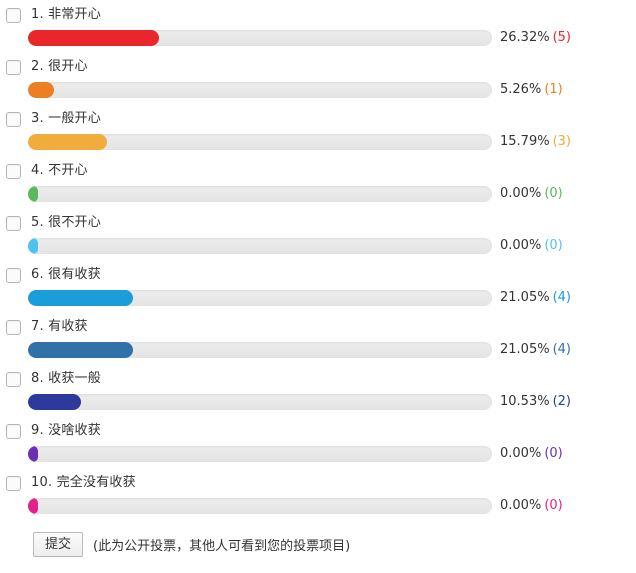 This screenshot has width=636, height=573. I want to click on poll-option-percent: 26.32%, so click(525, 37).